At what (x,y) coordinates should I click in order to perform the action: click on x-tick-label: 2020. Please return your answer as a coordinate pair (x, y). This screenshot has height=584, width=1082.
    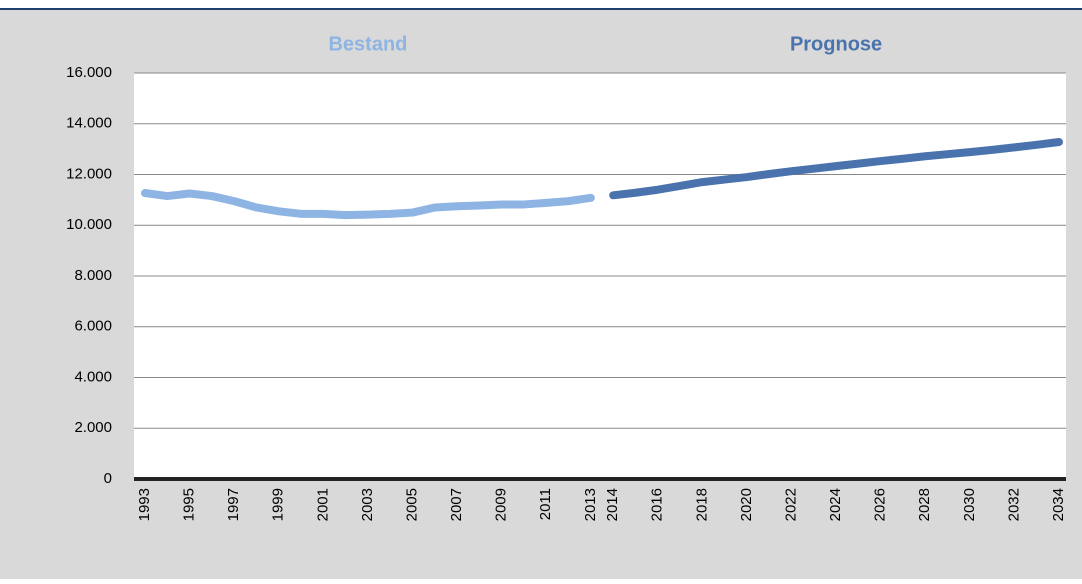
    Looking at the image, I should click on (746, 504).